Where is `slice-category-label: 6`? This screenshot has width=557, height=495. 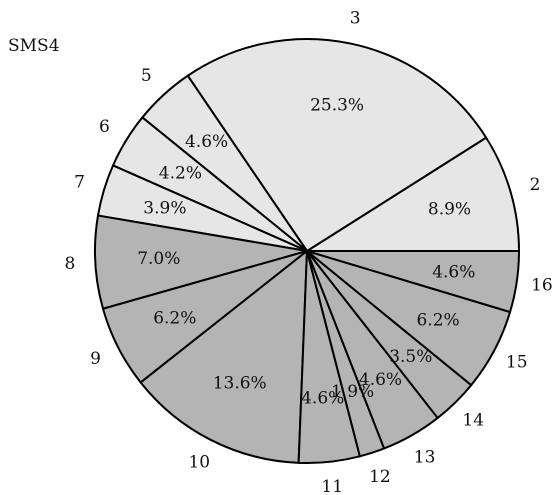
slice-category-label: 6 is located at coordinates (104, 127).